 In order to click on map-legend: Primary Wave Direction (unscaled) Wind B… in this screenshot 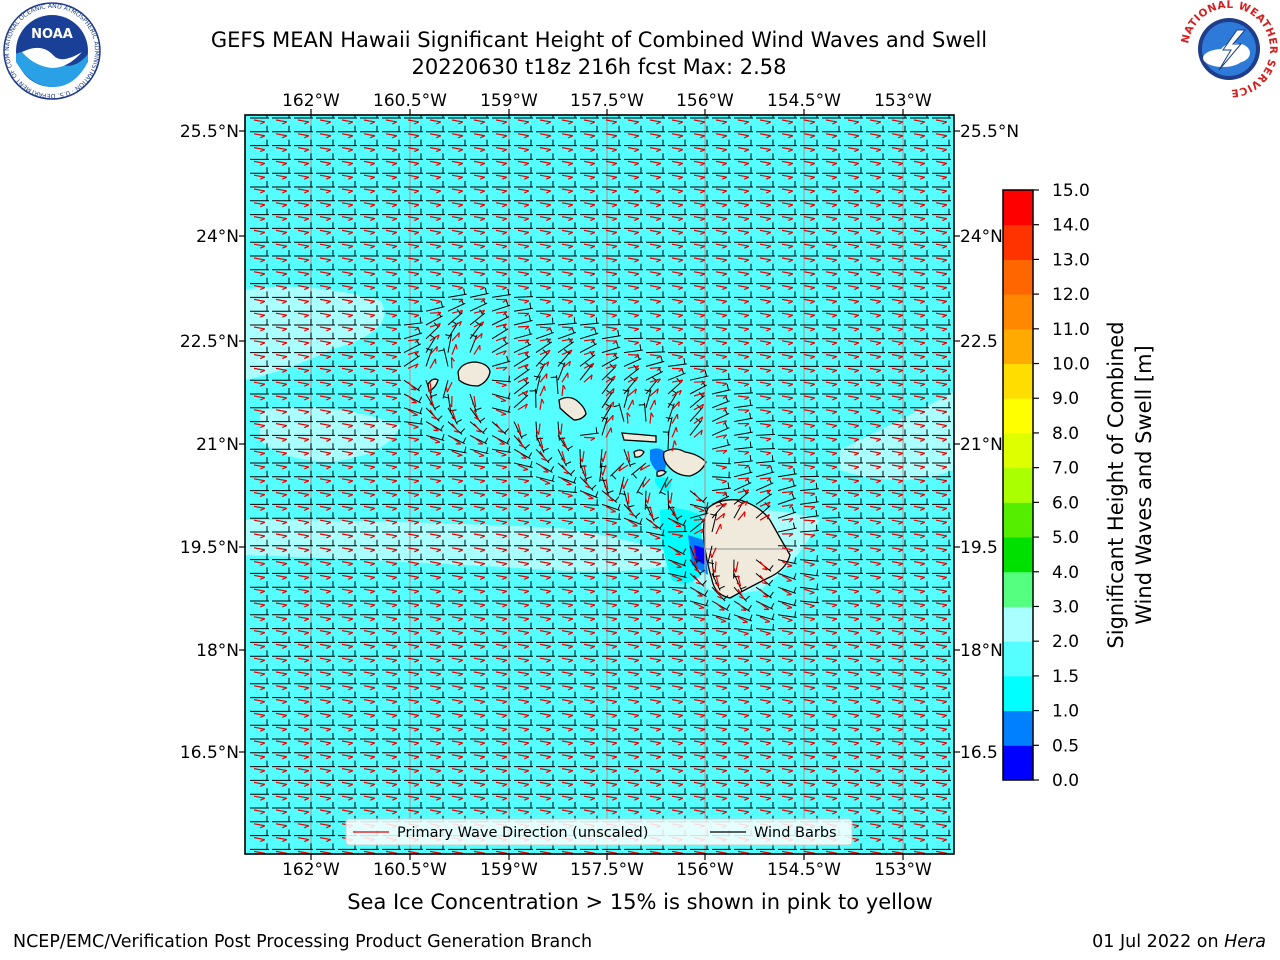, I will do `click(599, 832)`.